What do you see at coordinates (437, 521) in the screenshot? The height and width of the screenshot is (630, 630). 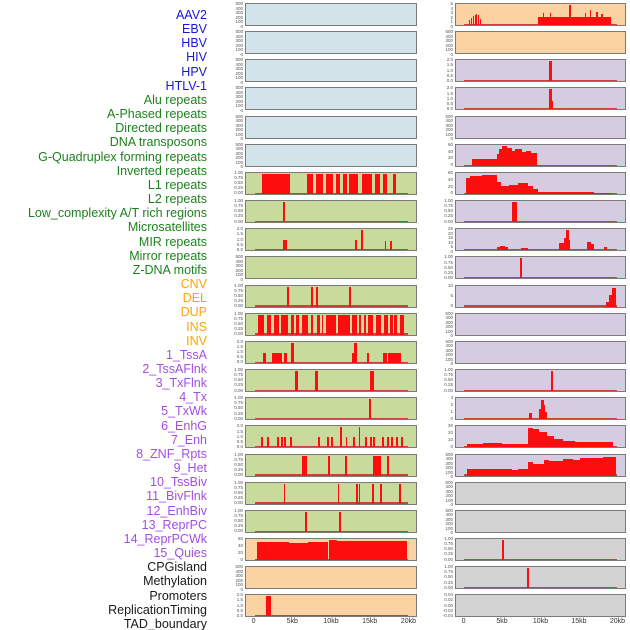 I see `y-axis-ticks-methylation: 500 400 300 200 100 0` at bounding box center [437, 521].